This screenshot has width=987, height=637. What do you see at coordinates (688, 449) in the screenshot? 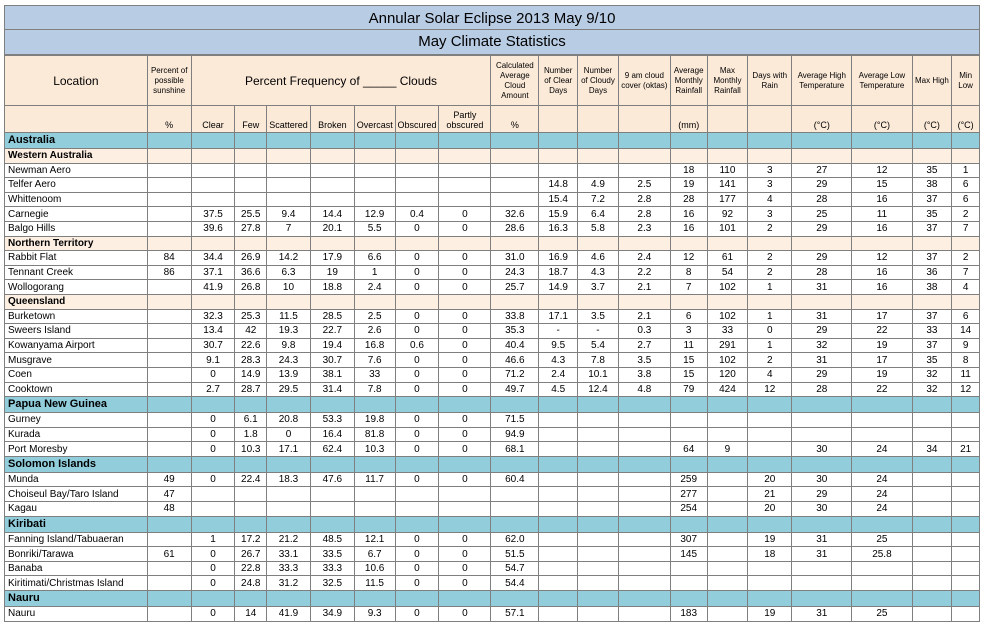
I see `value-cell: 64` at bounding box center [688, 449].